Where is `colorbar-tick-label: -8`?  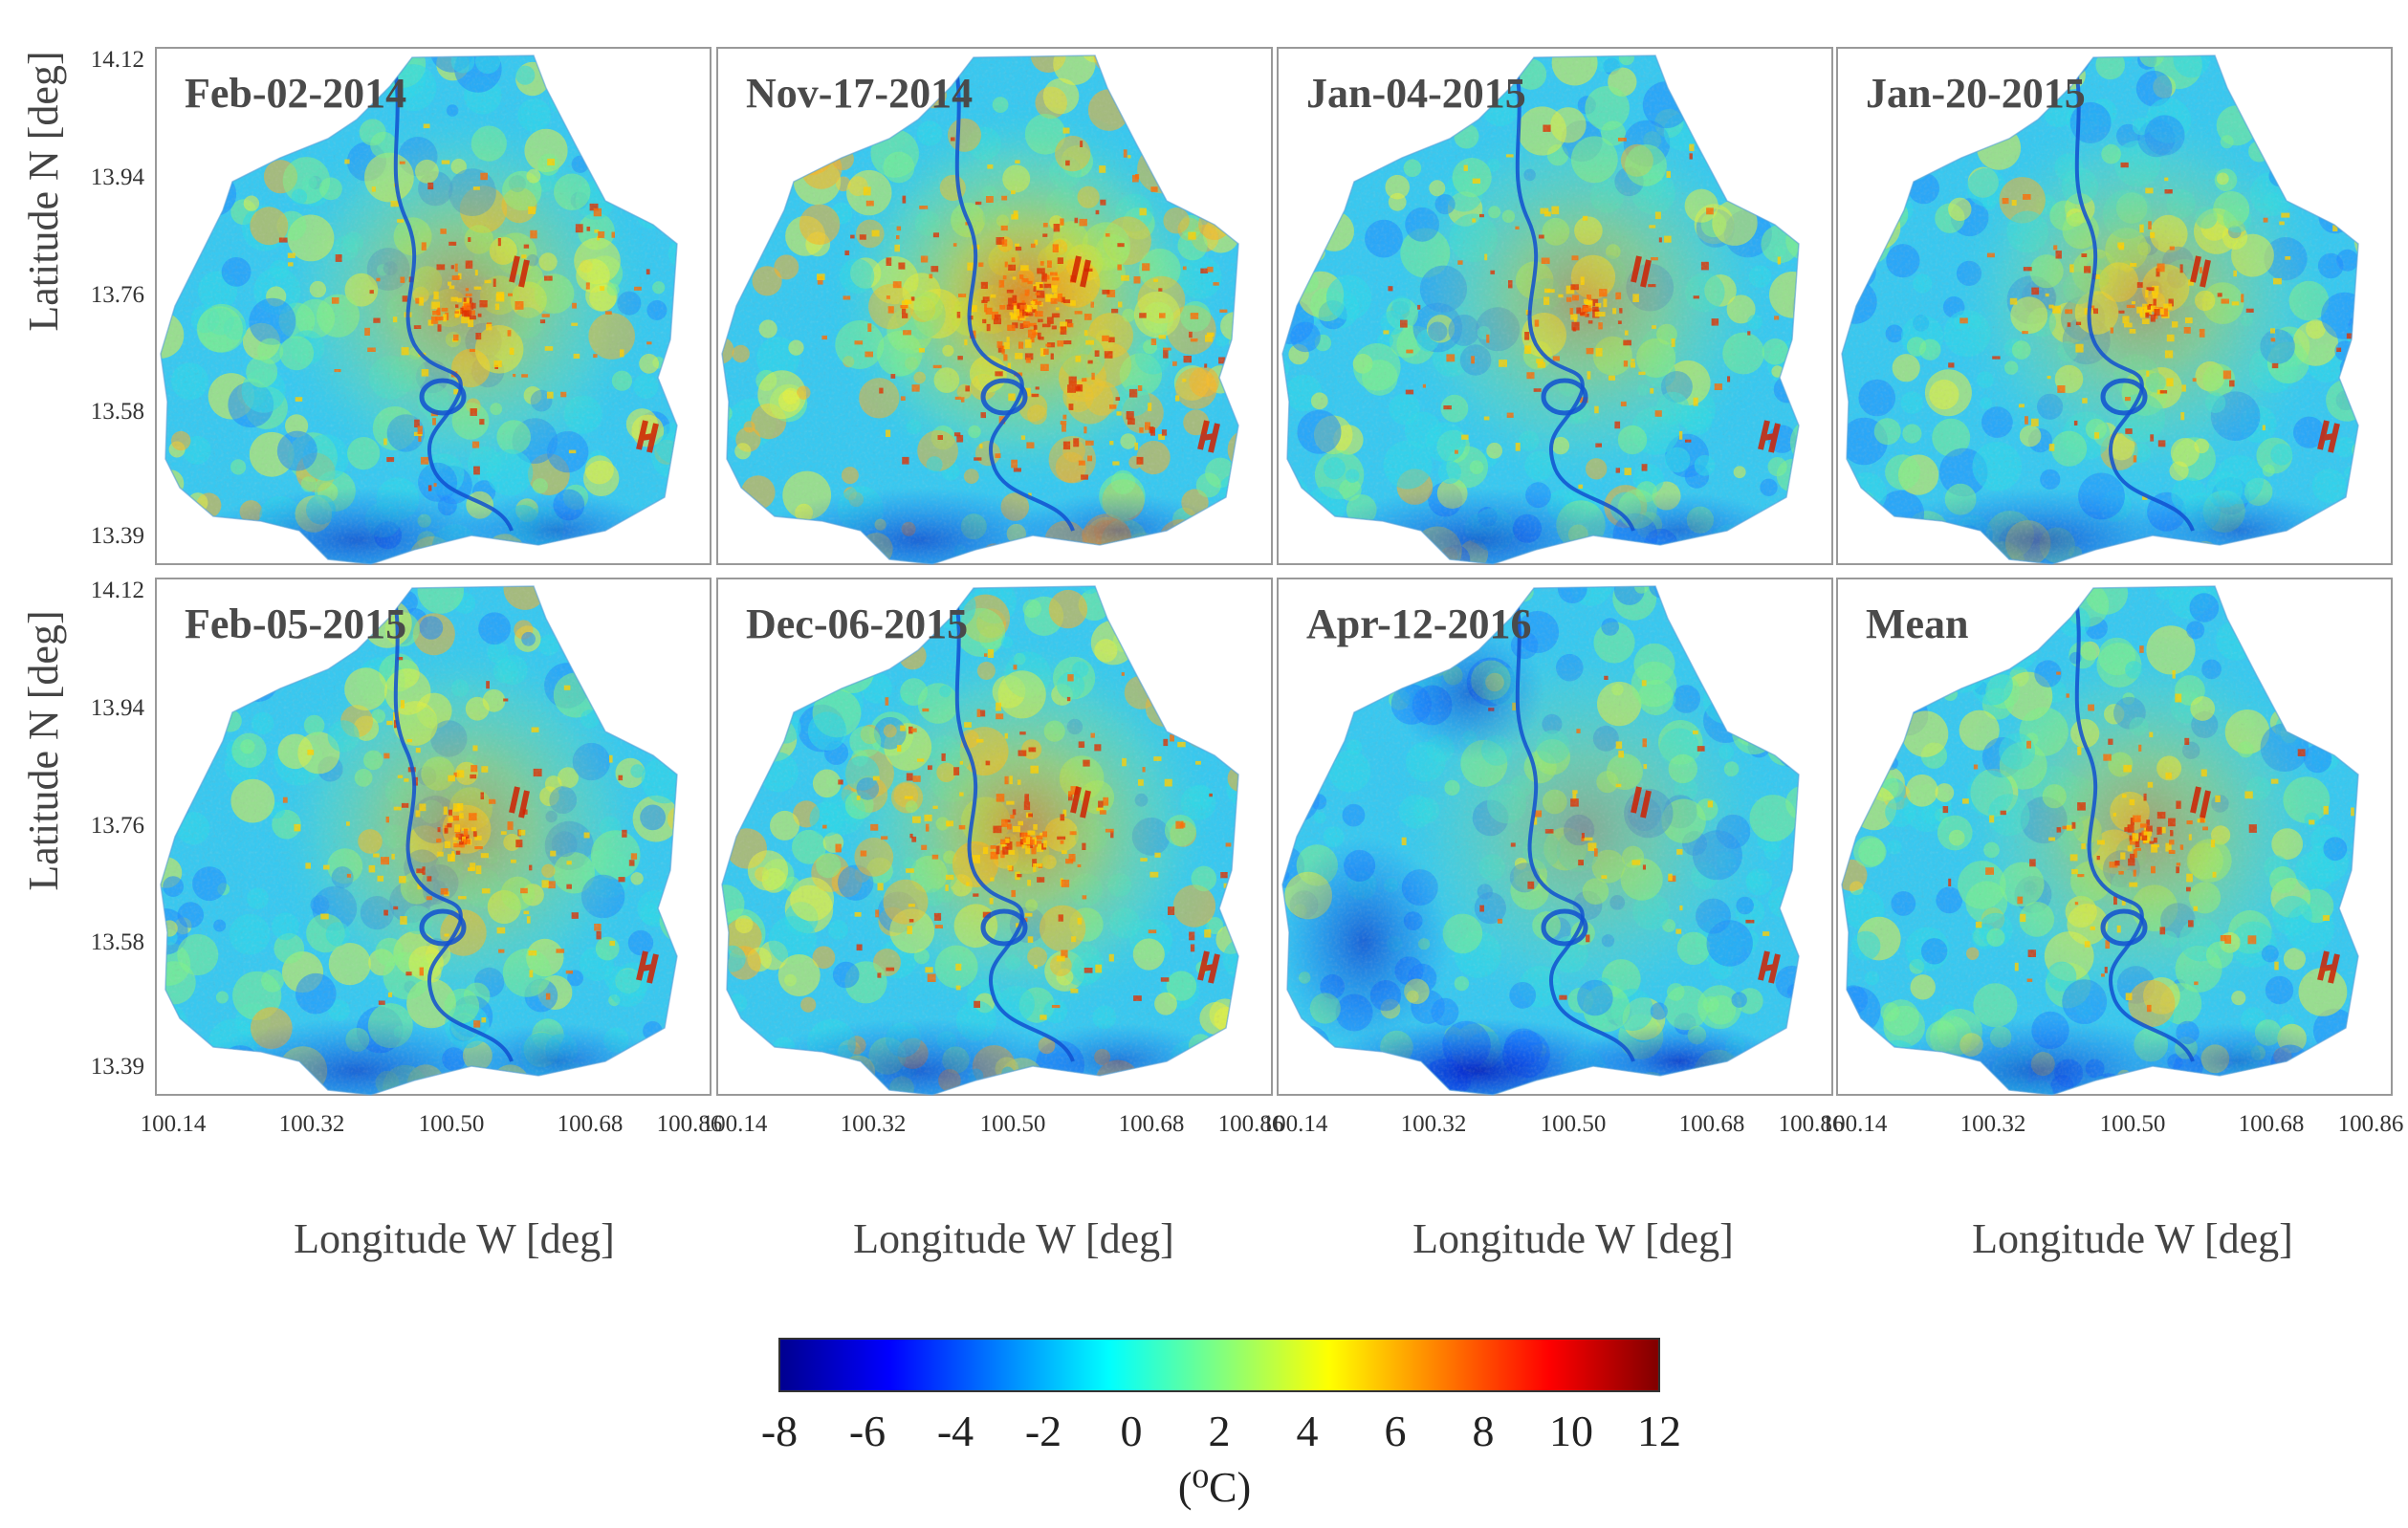
colorbar-tick-label: -8 is located at coordinates (779, 1431).